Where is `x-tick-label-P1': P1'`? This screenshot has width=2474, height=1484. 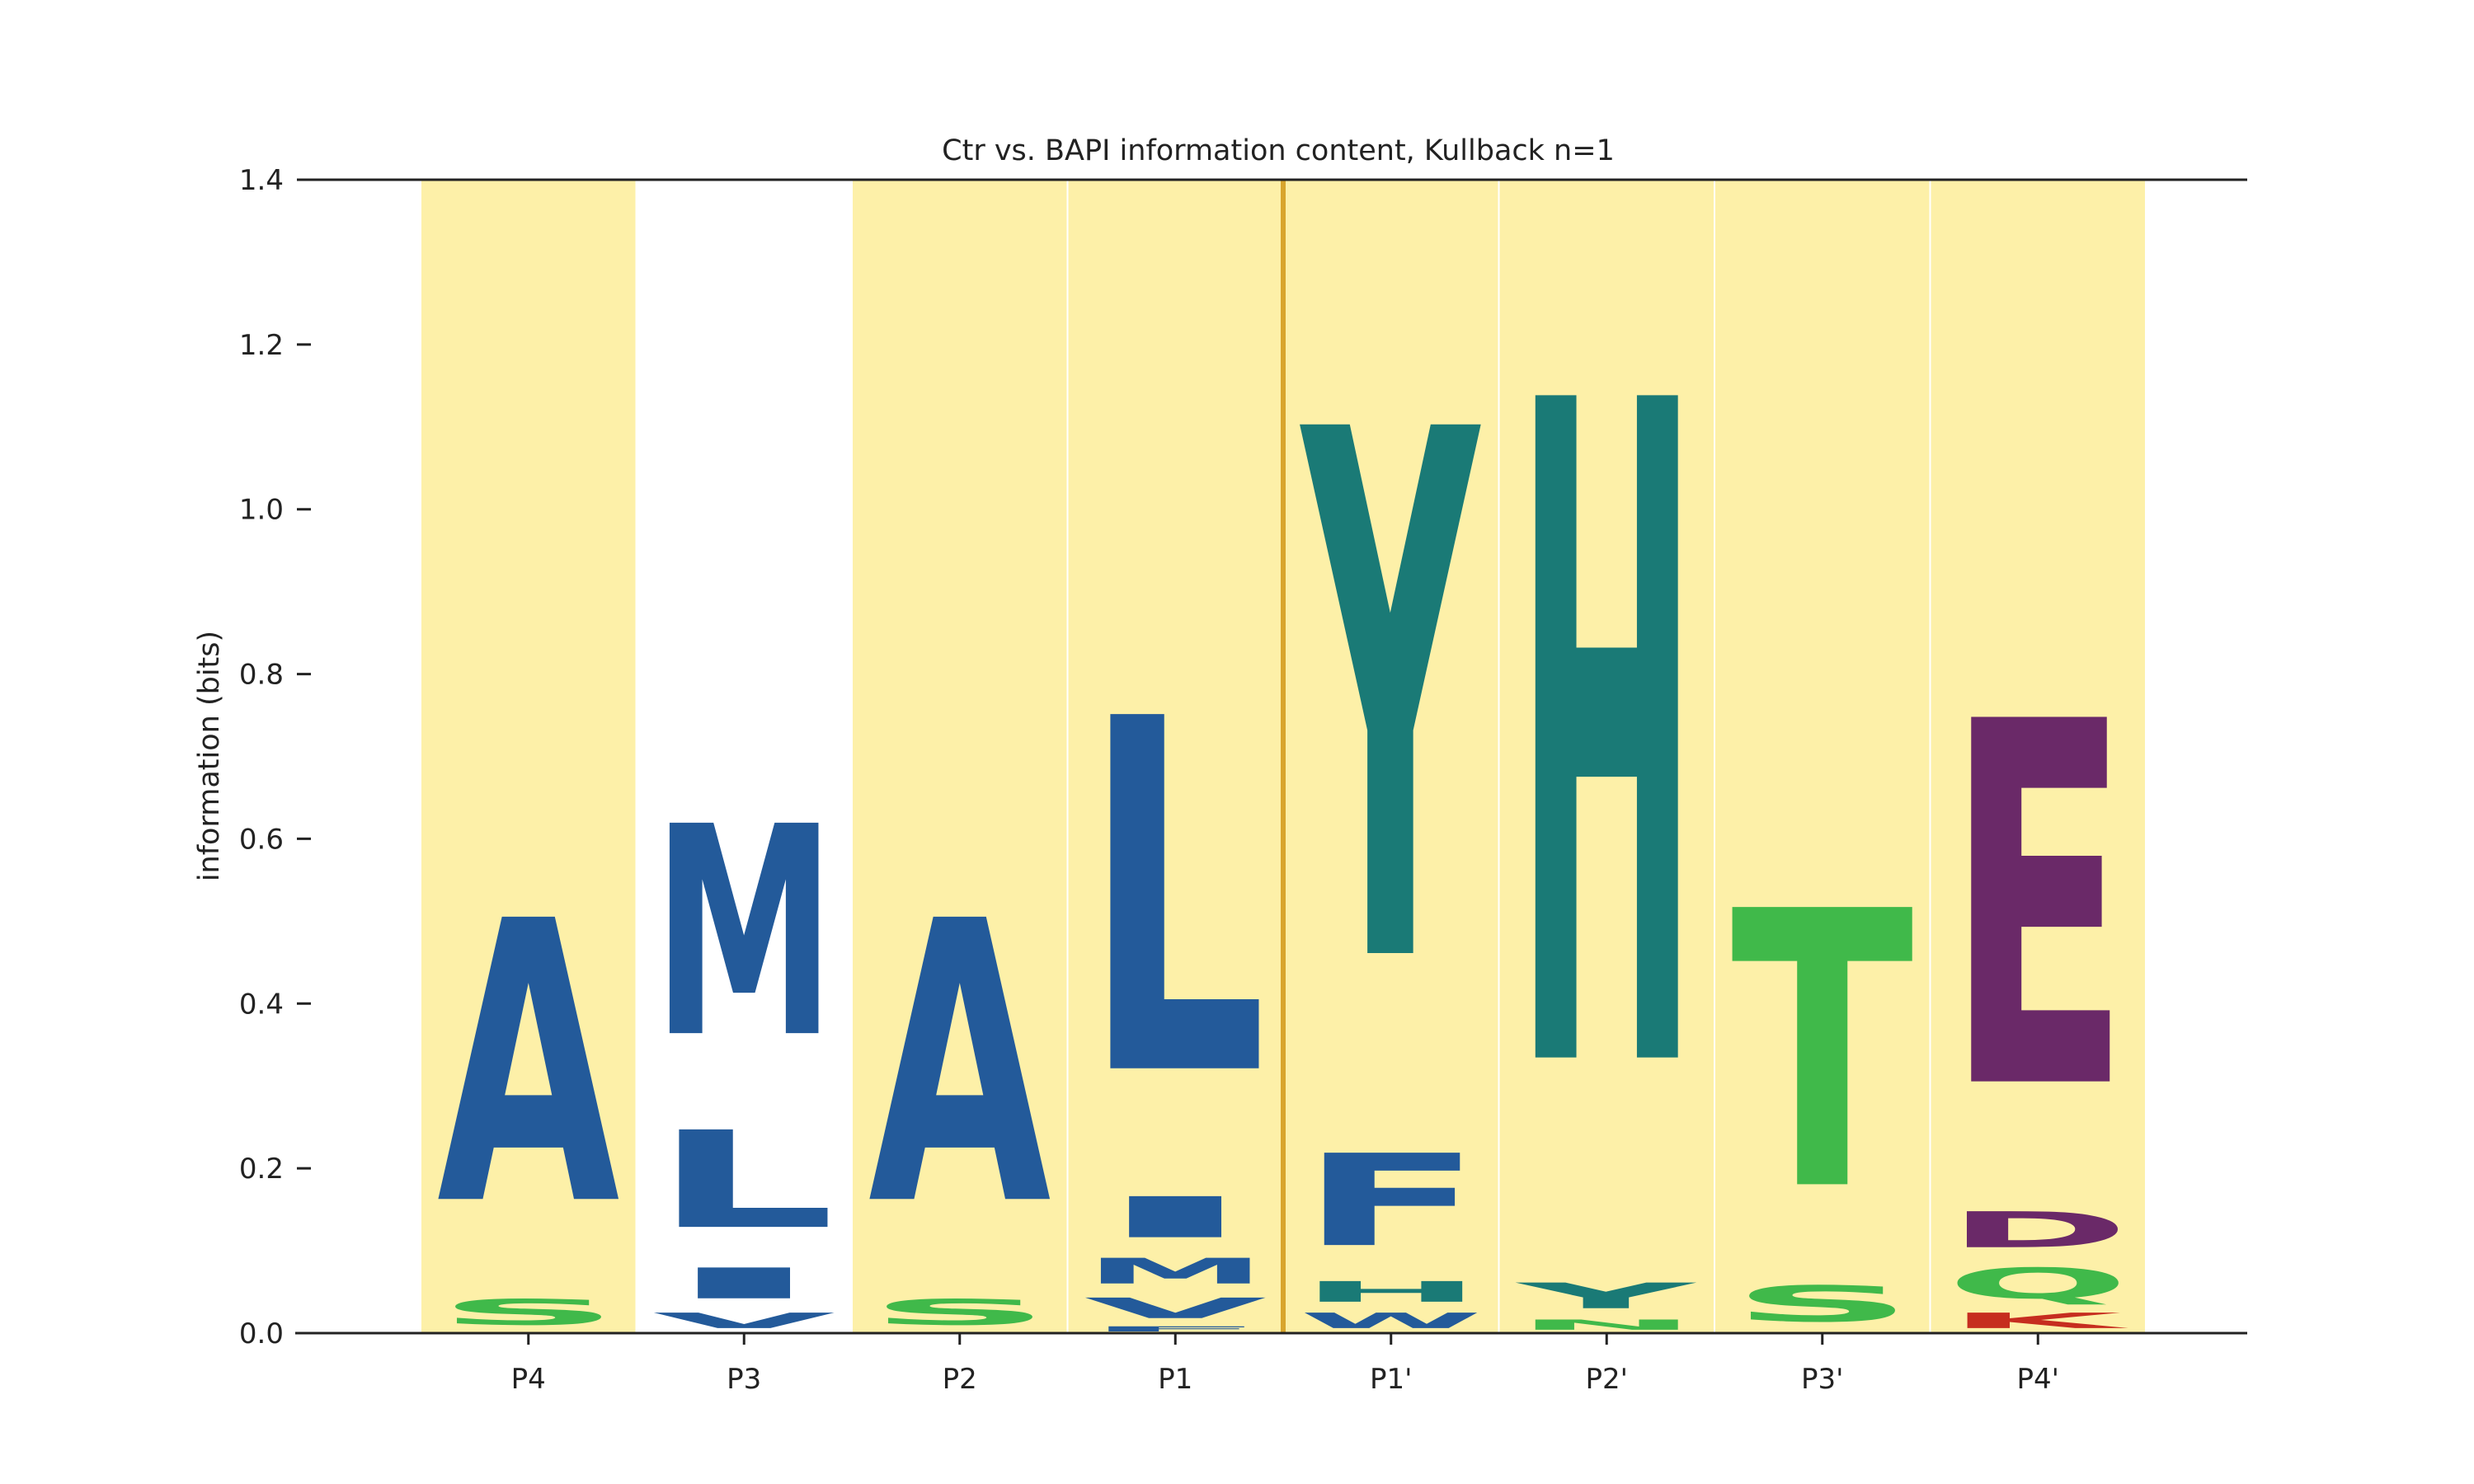 x-tick-label-P1': P1' is located at coordinates (1391, 1379).